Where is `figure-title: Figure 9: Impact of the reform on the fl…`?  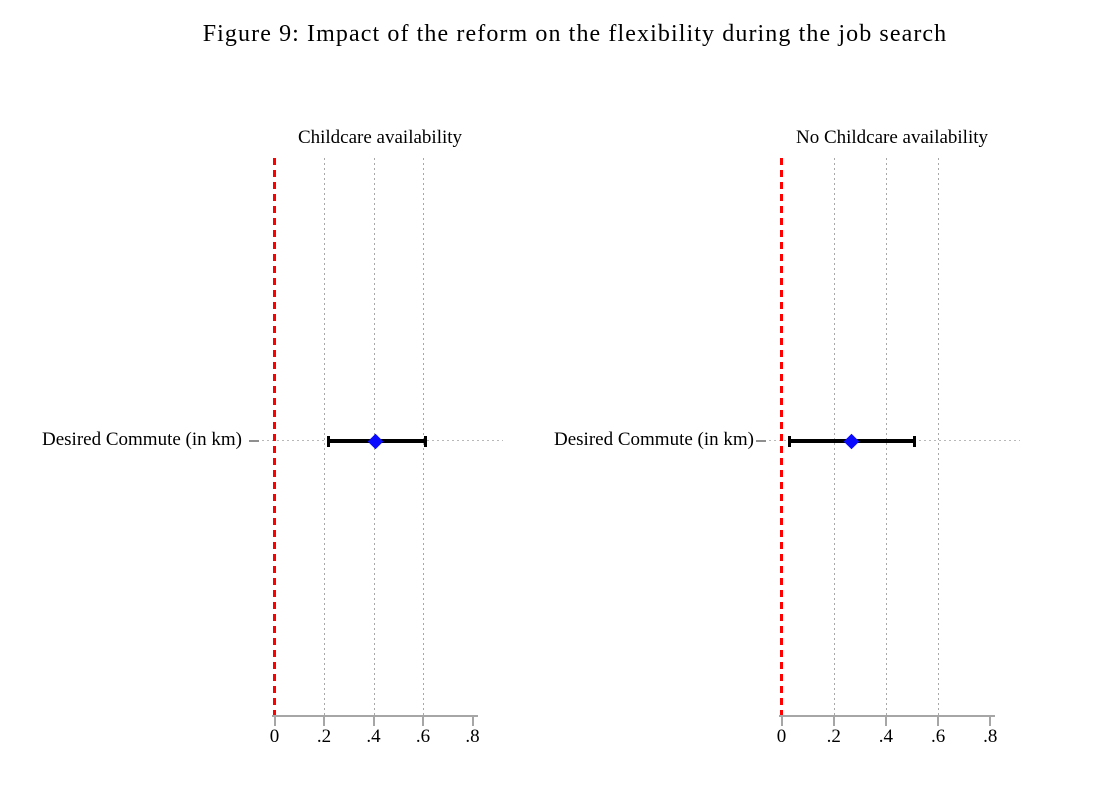
figure-title: Figure 9: Impact of the reform on the fl… is located at coordinates (575, 34).